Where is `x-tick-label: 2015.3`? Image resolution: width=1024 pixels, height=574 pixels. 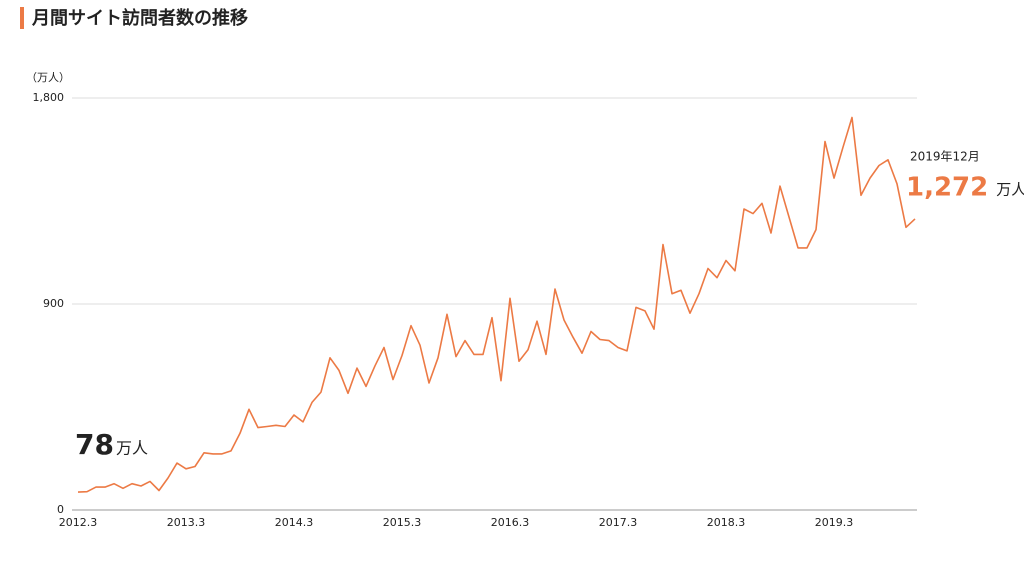 x-tick-label: 2015.3 is located at coordinates (402, 522).